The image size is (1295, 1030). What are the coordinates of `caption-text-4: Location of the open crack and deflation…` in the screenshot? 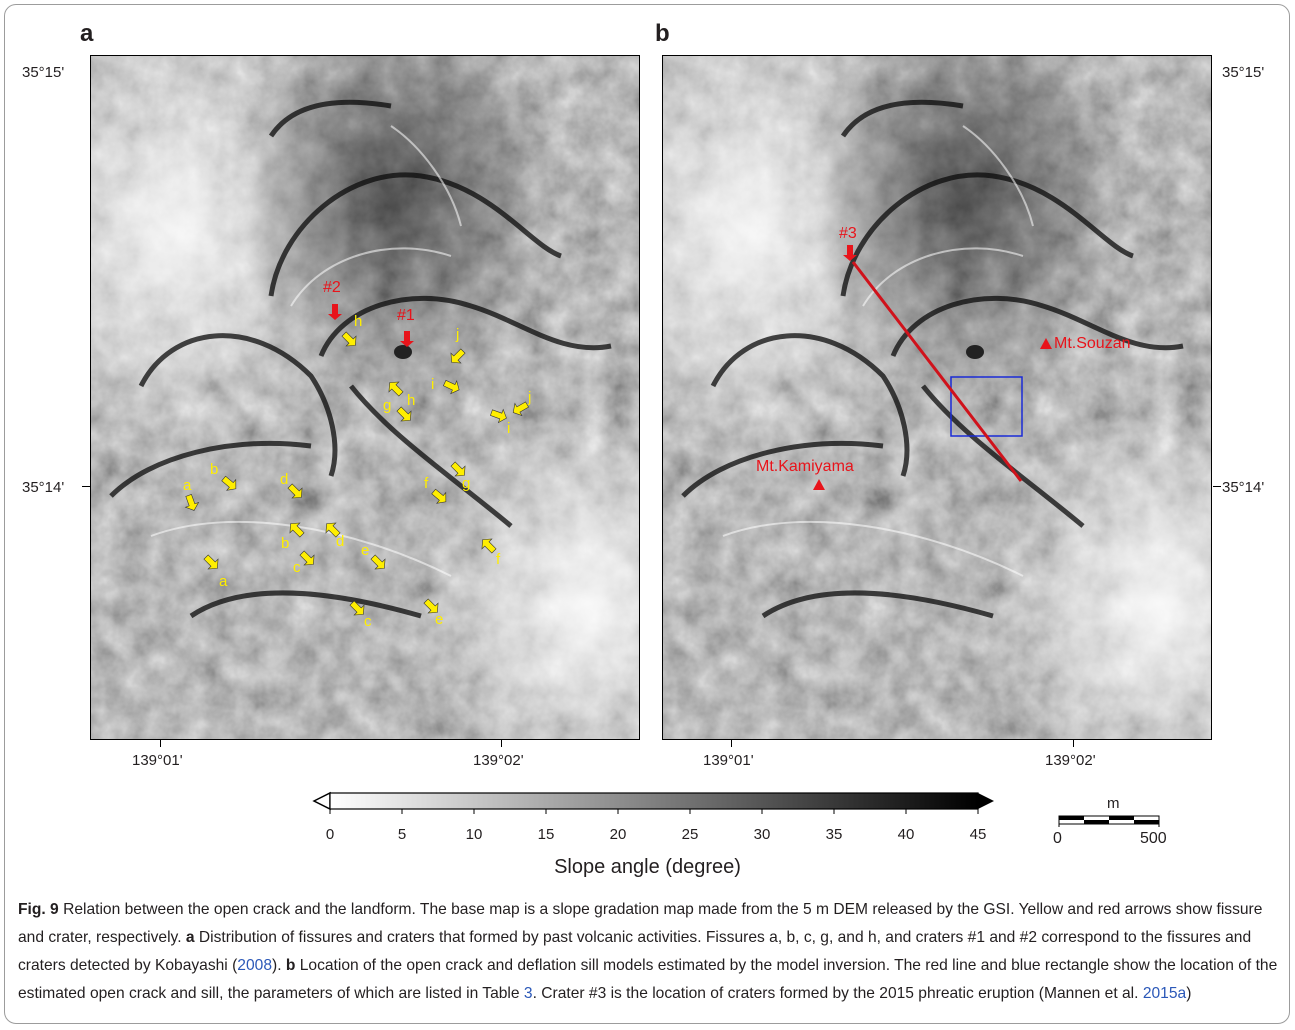 It's located at (648, 979).